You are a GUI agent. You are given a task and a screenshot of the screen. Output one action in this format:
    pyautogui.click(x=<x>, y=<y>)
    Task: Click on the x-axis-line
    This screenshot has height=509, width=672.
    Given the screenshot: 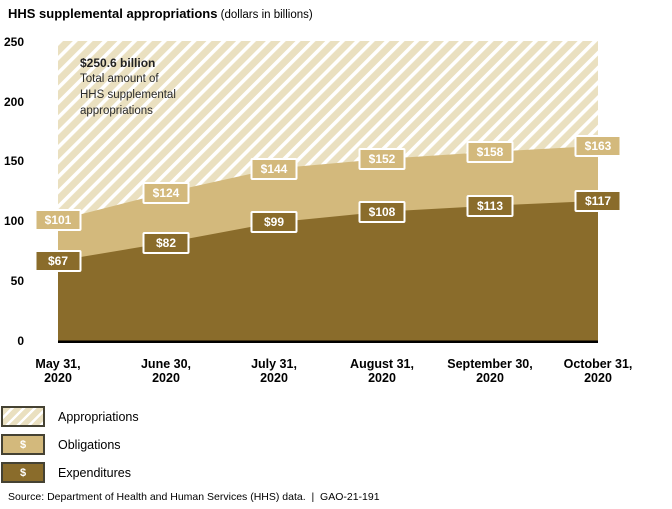 What is the action you would take?
    pyautogui.click(x=328, y=341)
    